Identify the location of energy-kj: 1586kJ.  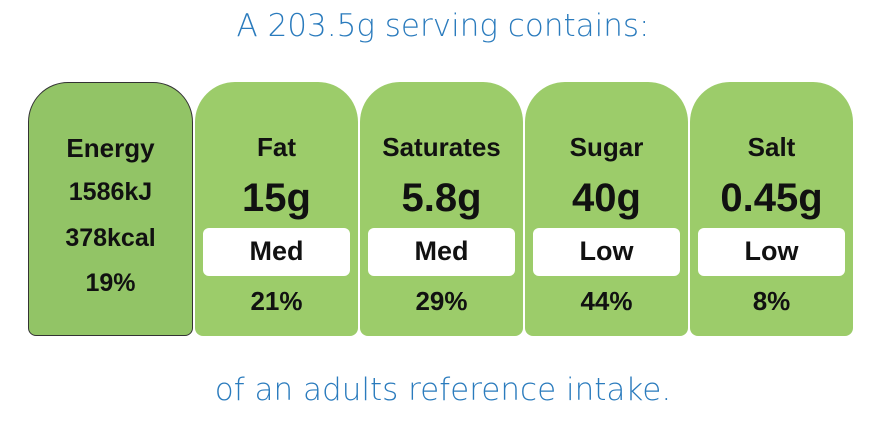
(110, 192).